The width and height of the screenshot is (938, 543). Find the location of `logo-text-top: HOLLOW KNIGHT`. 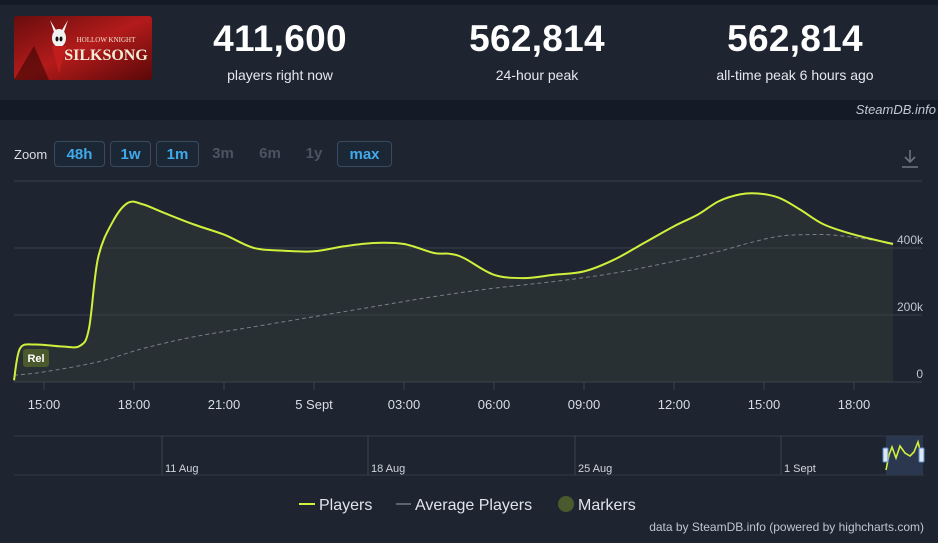

logo-text-top: HOLLOW KNIGHT is located at coordinates (106, 40).